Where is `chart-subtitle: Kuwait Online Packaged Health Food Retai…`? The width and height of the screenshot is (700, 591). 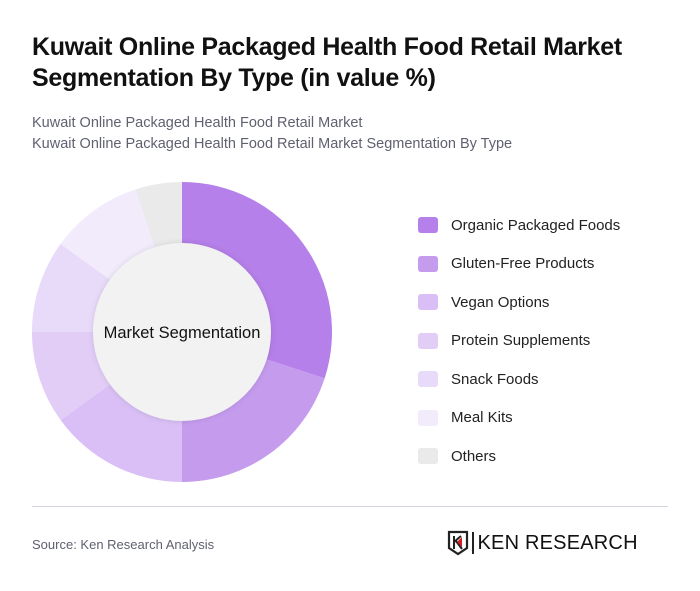
chart-subtitle: Kuwait Online Packaged Health Food Retai… is located at coordinates (272, 134).